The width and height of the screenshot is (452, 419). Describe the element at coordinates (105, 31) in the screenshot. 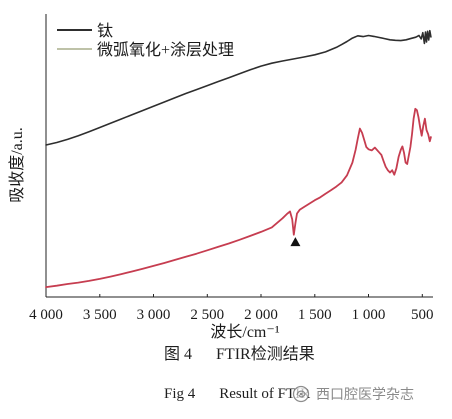

I see `legend-label-titanium: 钛` at that location.